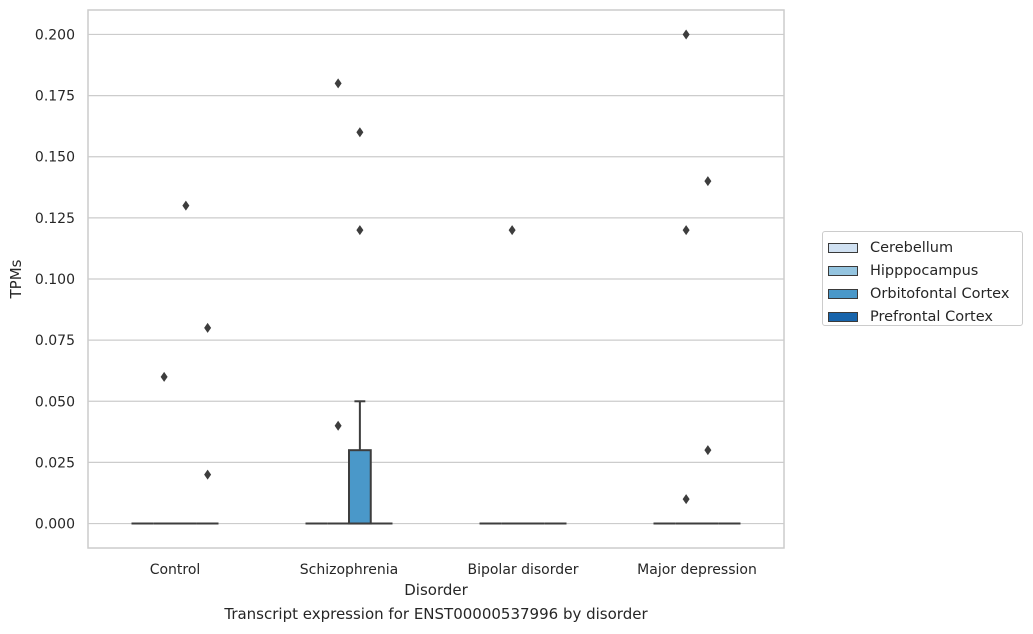  I want to click on legend-item: Cerebellum, so click(925, 247).